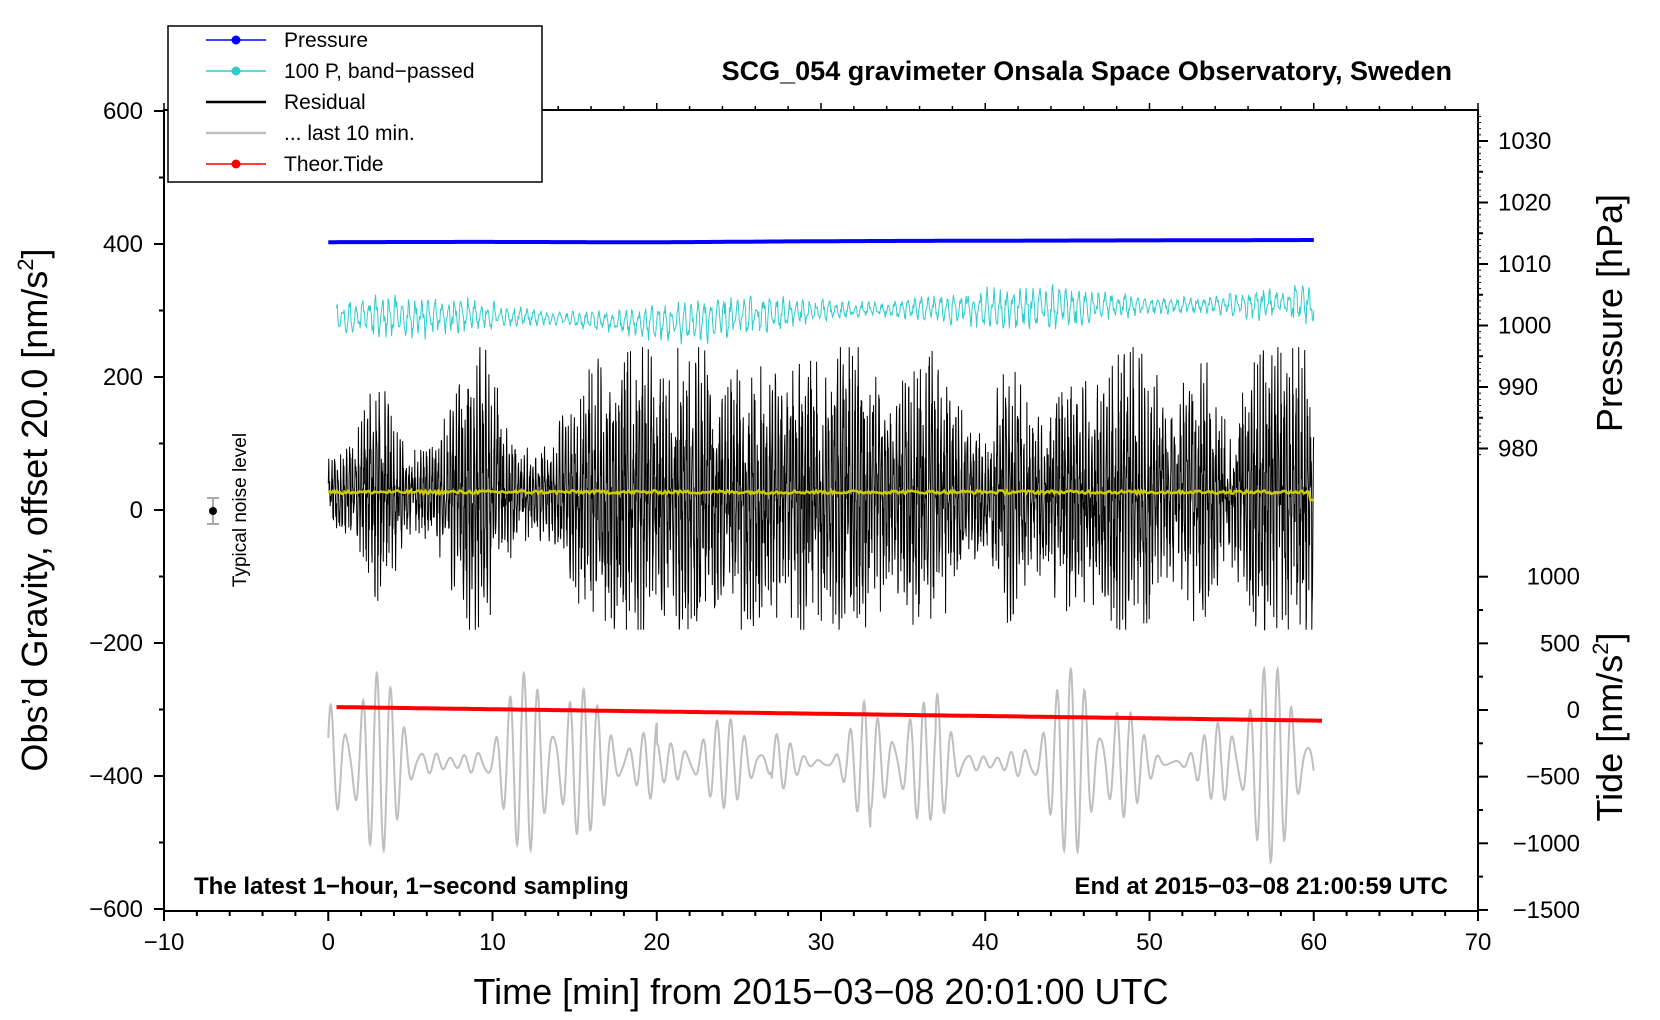  I want to click on tide-tick-label: 500, so click(1560, 643).